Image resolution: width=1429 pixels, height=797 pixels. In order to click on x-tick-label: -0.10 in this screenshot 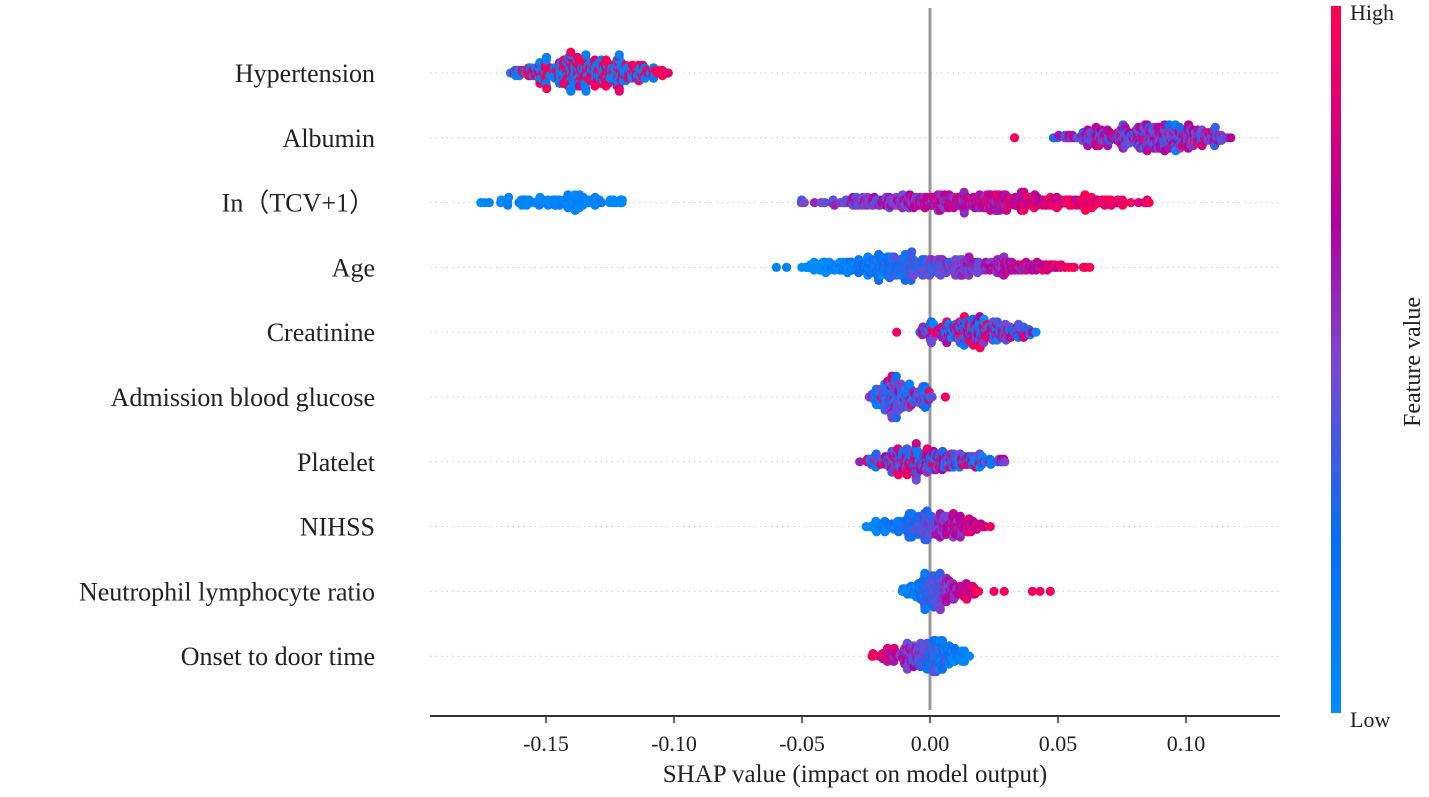, I will do `click(674, 743)`.